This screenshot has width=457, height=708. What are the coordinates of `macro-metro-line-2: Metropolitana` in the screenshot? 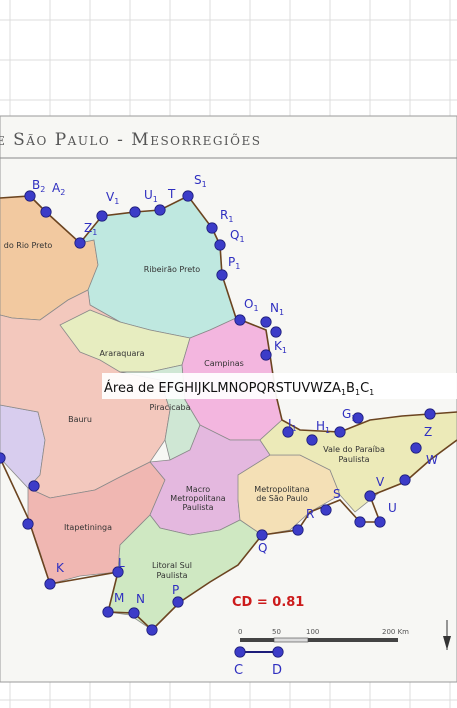 It's located at (197, 498).